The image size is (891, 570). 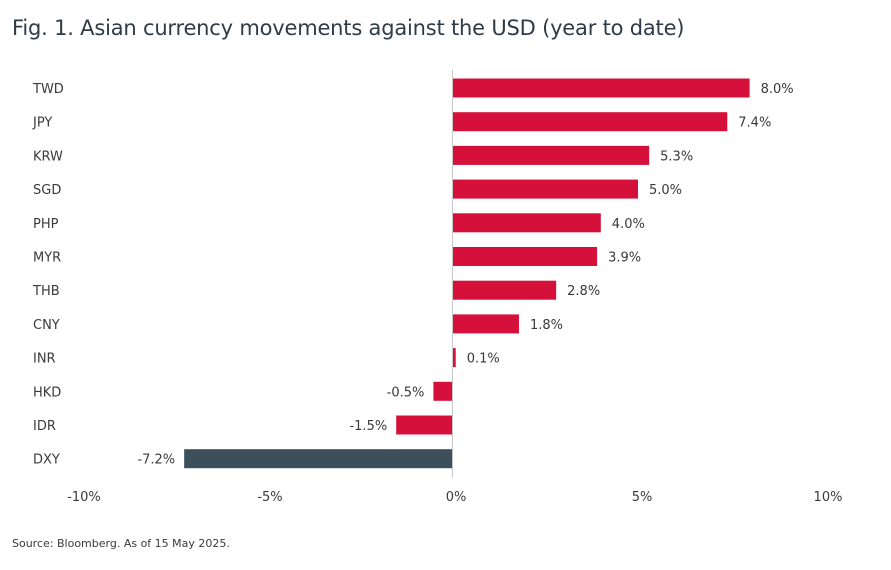 I want to click on x-tick-label: 5%, so click(x=642, y=497).